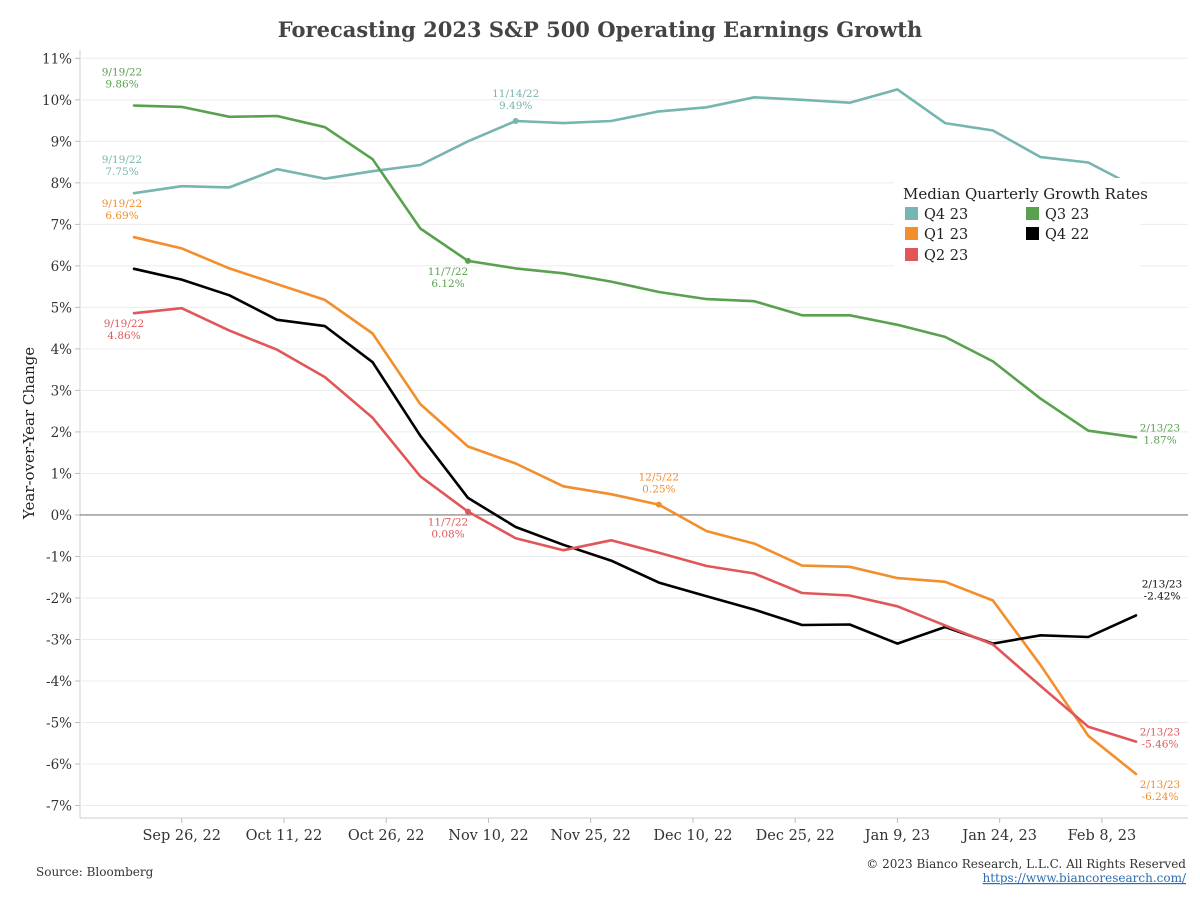  What do you see at coordinates (59, 599) in the screenshot?
I see `y-tick-label: -2%` at bounding box center [59, 599].